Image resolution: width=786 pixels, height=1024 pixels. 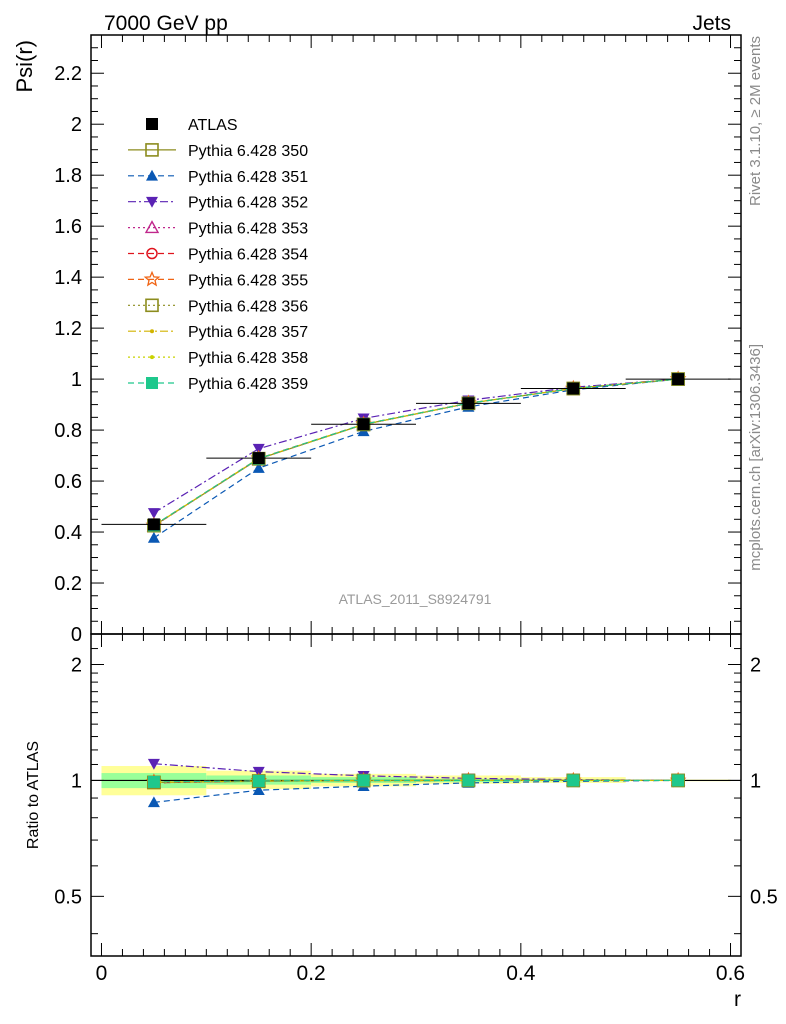 I want to click on y-tick-label: 1.6, so click(x=68, y=227).